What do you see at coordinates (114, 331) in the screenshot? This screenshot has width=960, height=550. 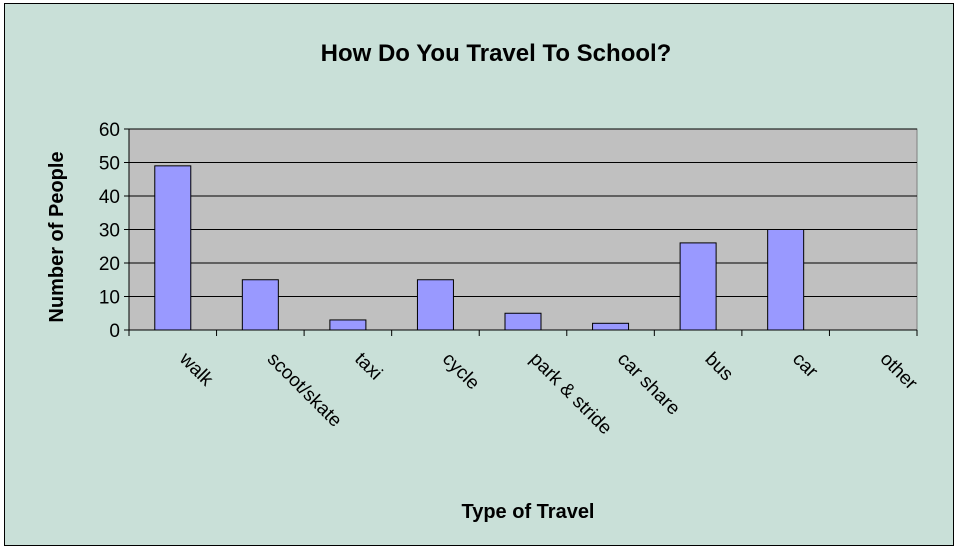 I see `y-tick-label: 0` at bounding box center [114, 331].